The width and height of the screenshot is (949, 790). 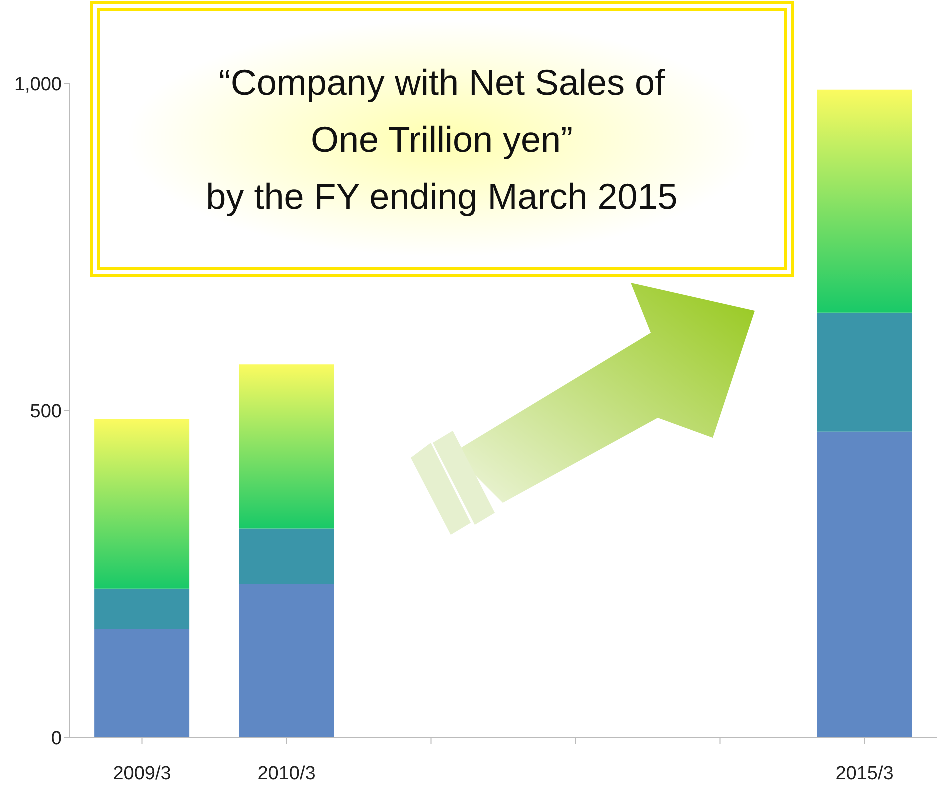 I want to click on y-tick-label: 0, so click(x=56, y=739).